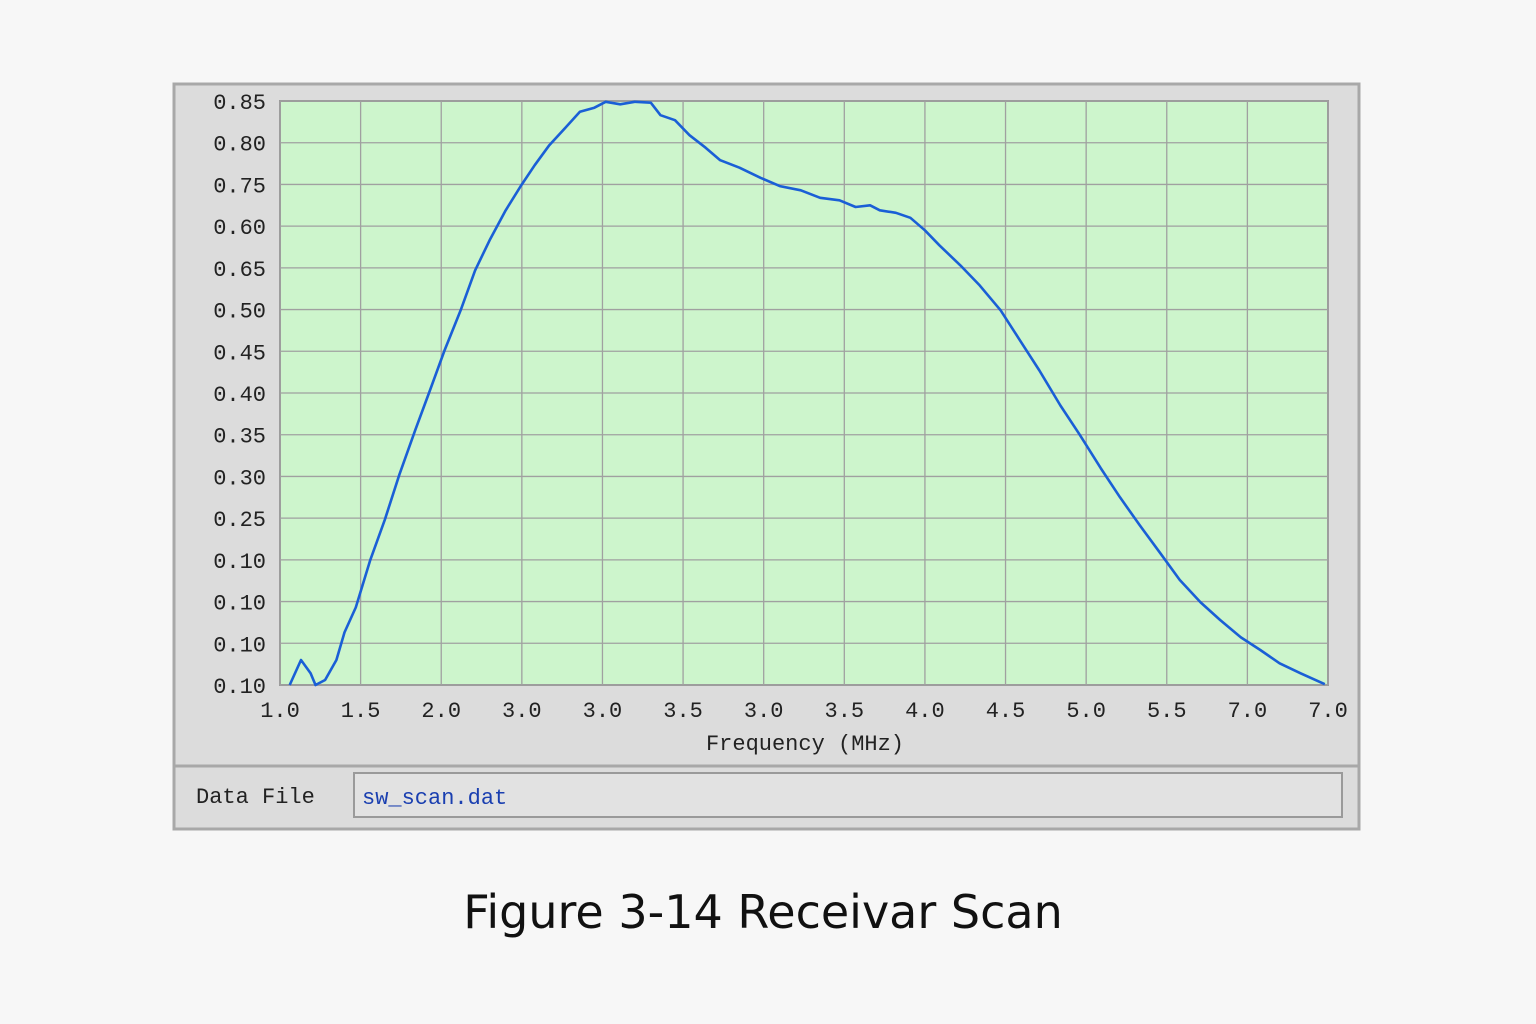  I want to click on x-tick-label: 1.0, so click(280, 711).